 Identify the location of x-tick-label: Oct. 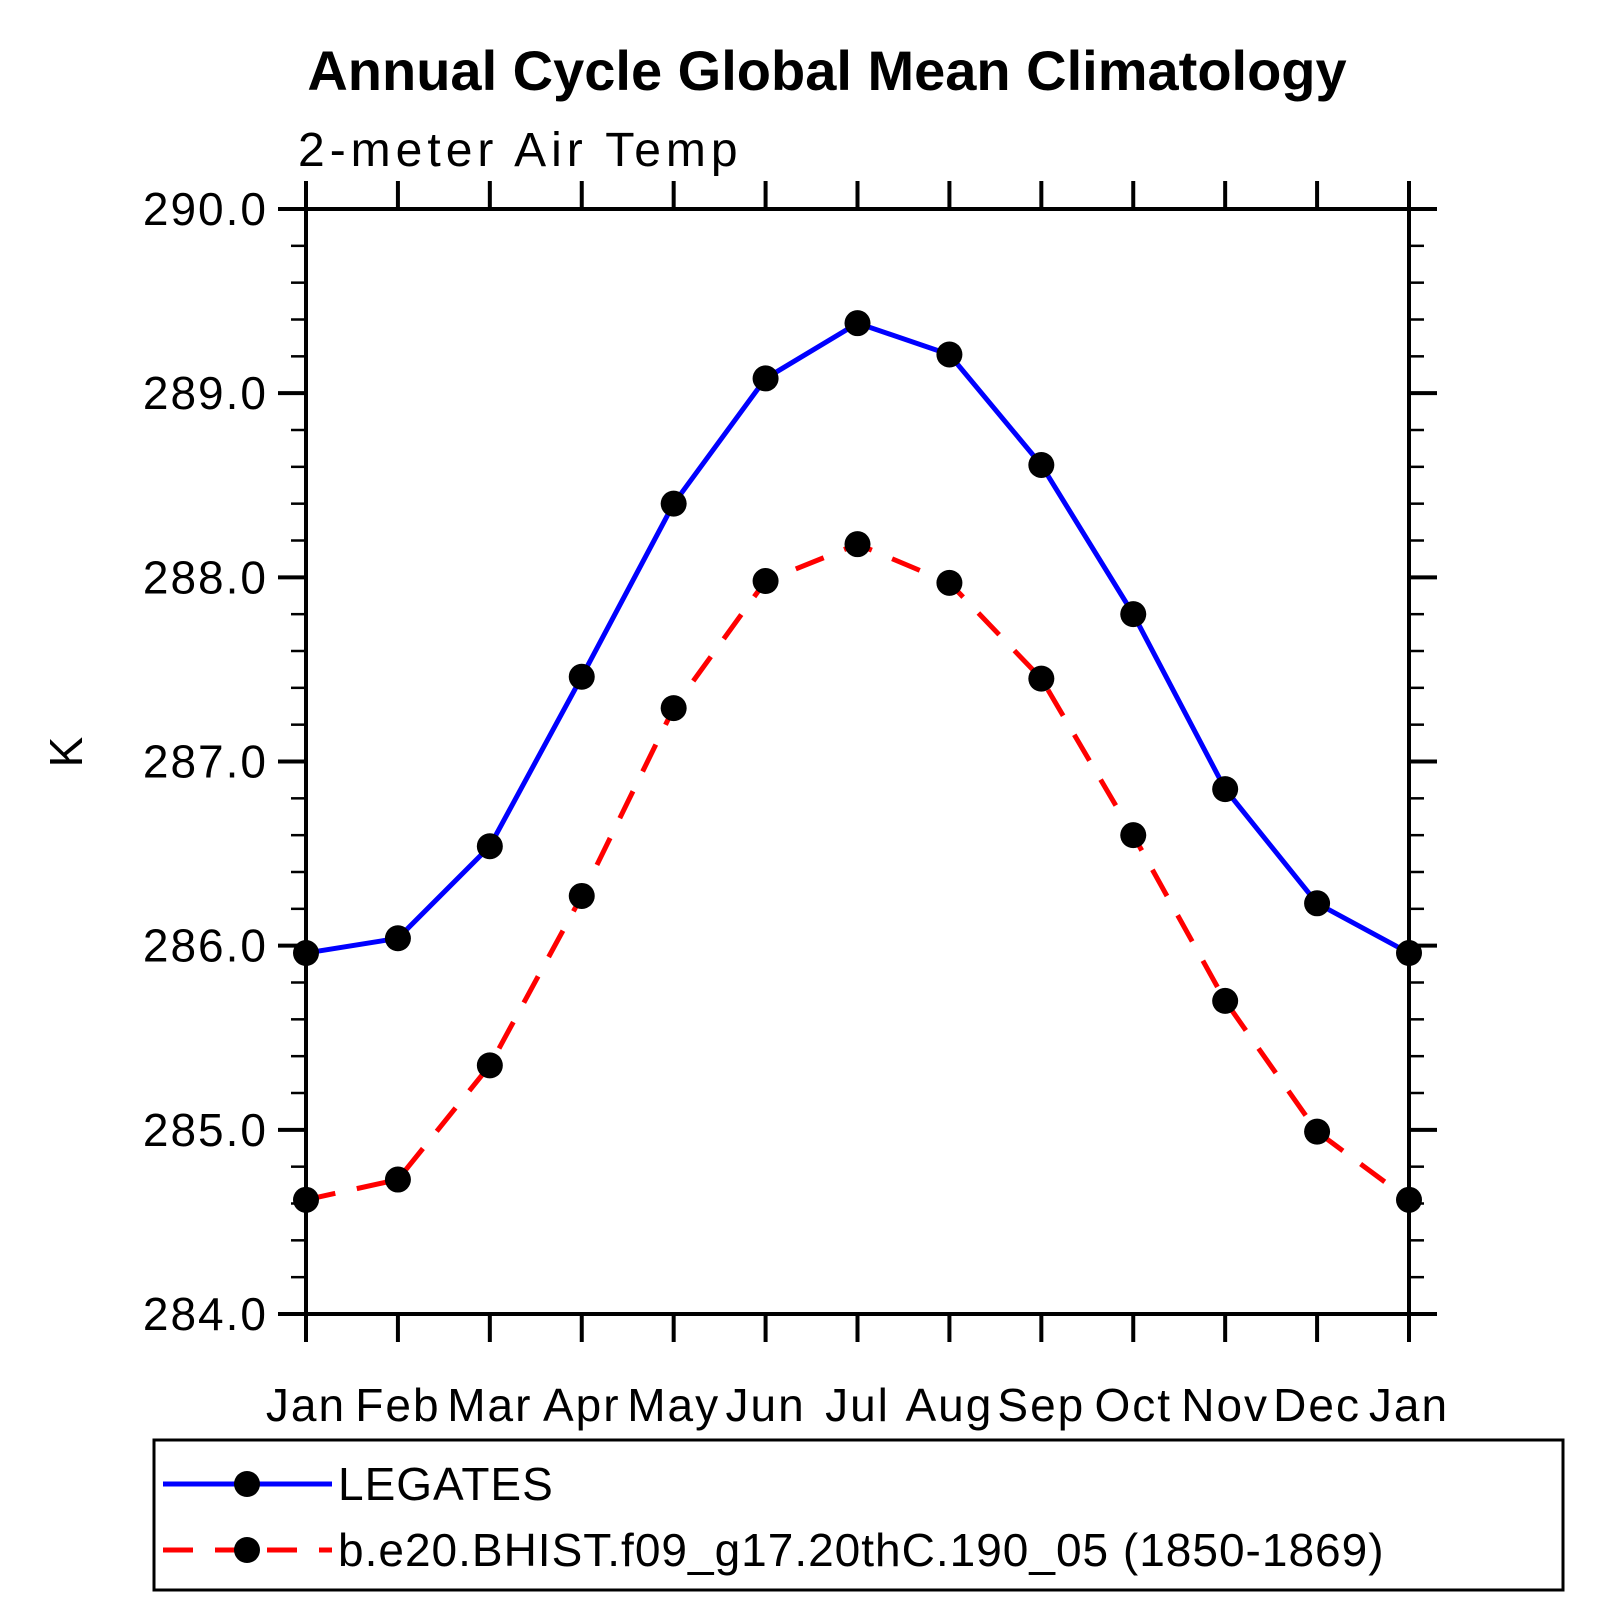
(1133, 1405).